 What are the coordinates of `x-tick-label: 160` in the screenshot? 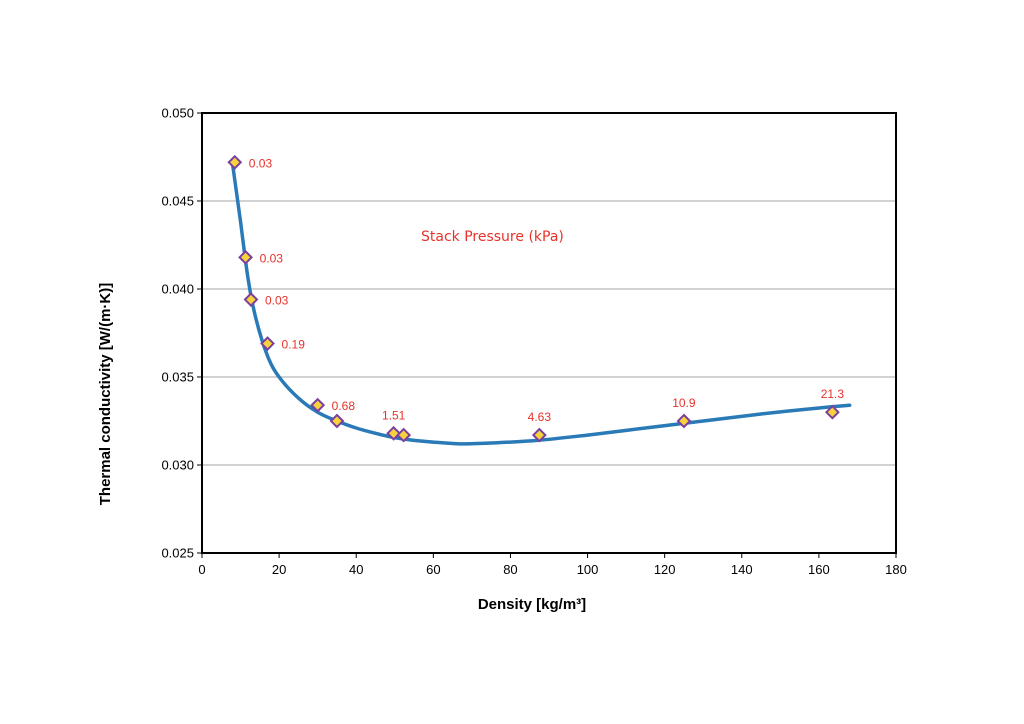 It's located at (819, 569).